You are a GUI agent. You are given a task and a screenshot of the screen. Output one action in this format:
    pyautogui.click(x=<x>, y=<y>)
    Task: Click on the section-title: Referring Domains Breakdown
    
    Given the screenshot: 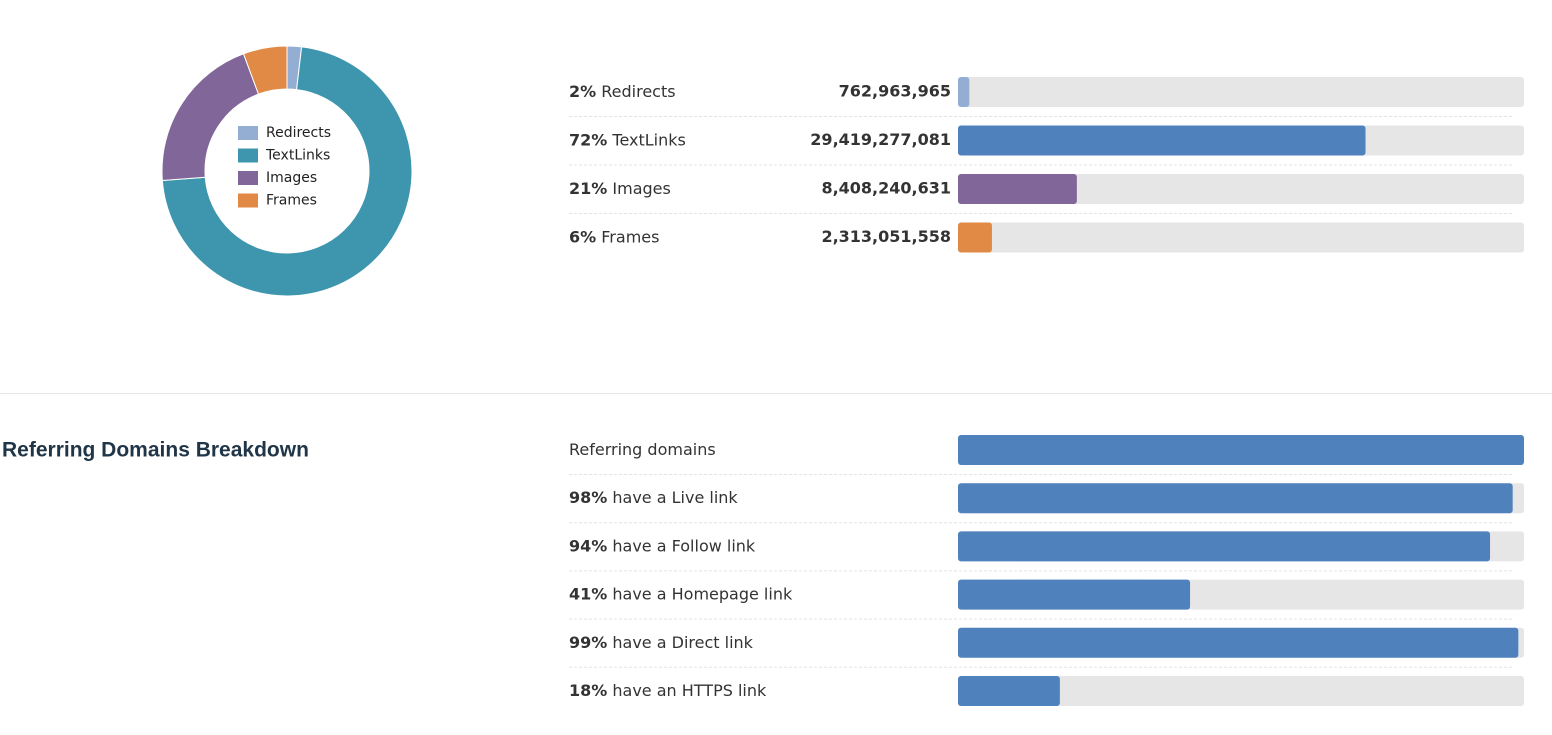 What is the action you would take?
    pyautogui.click(x=155, y=450)
    